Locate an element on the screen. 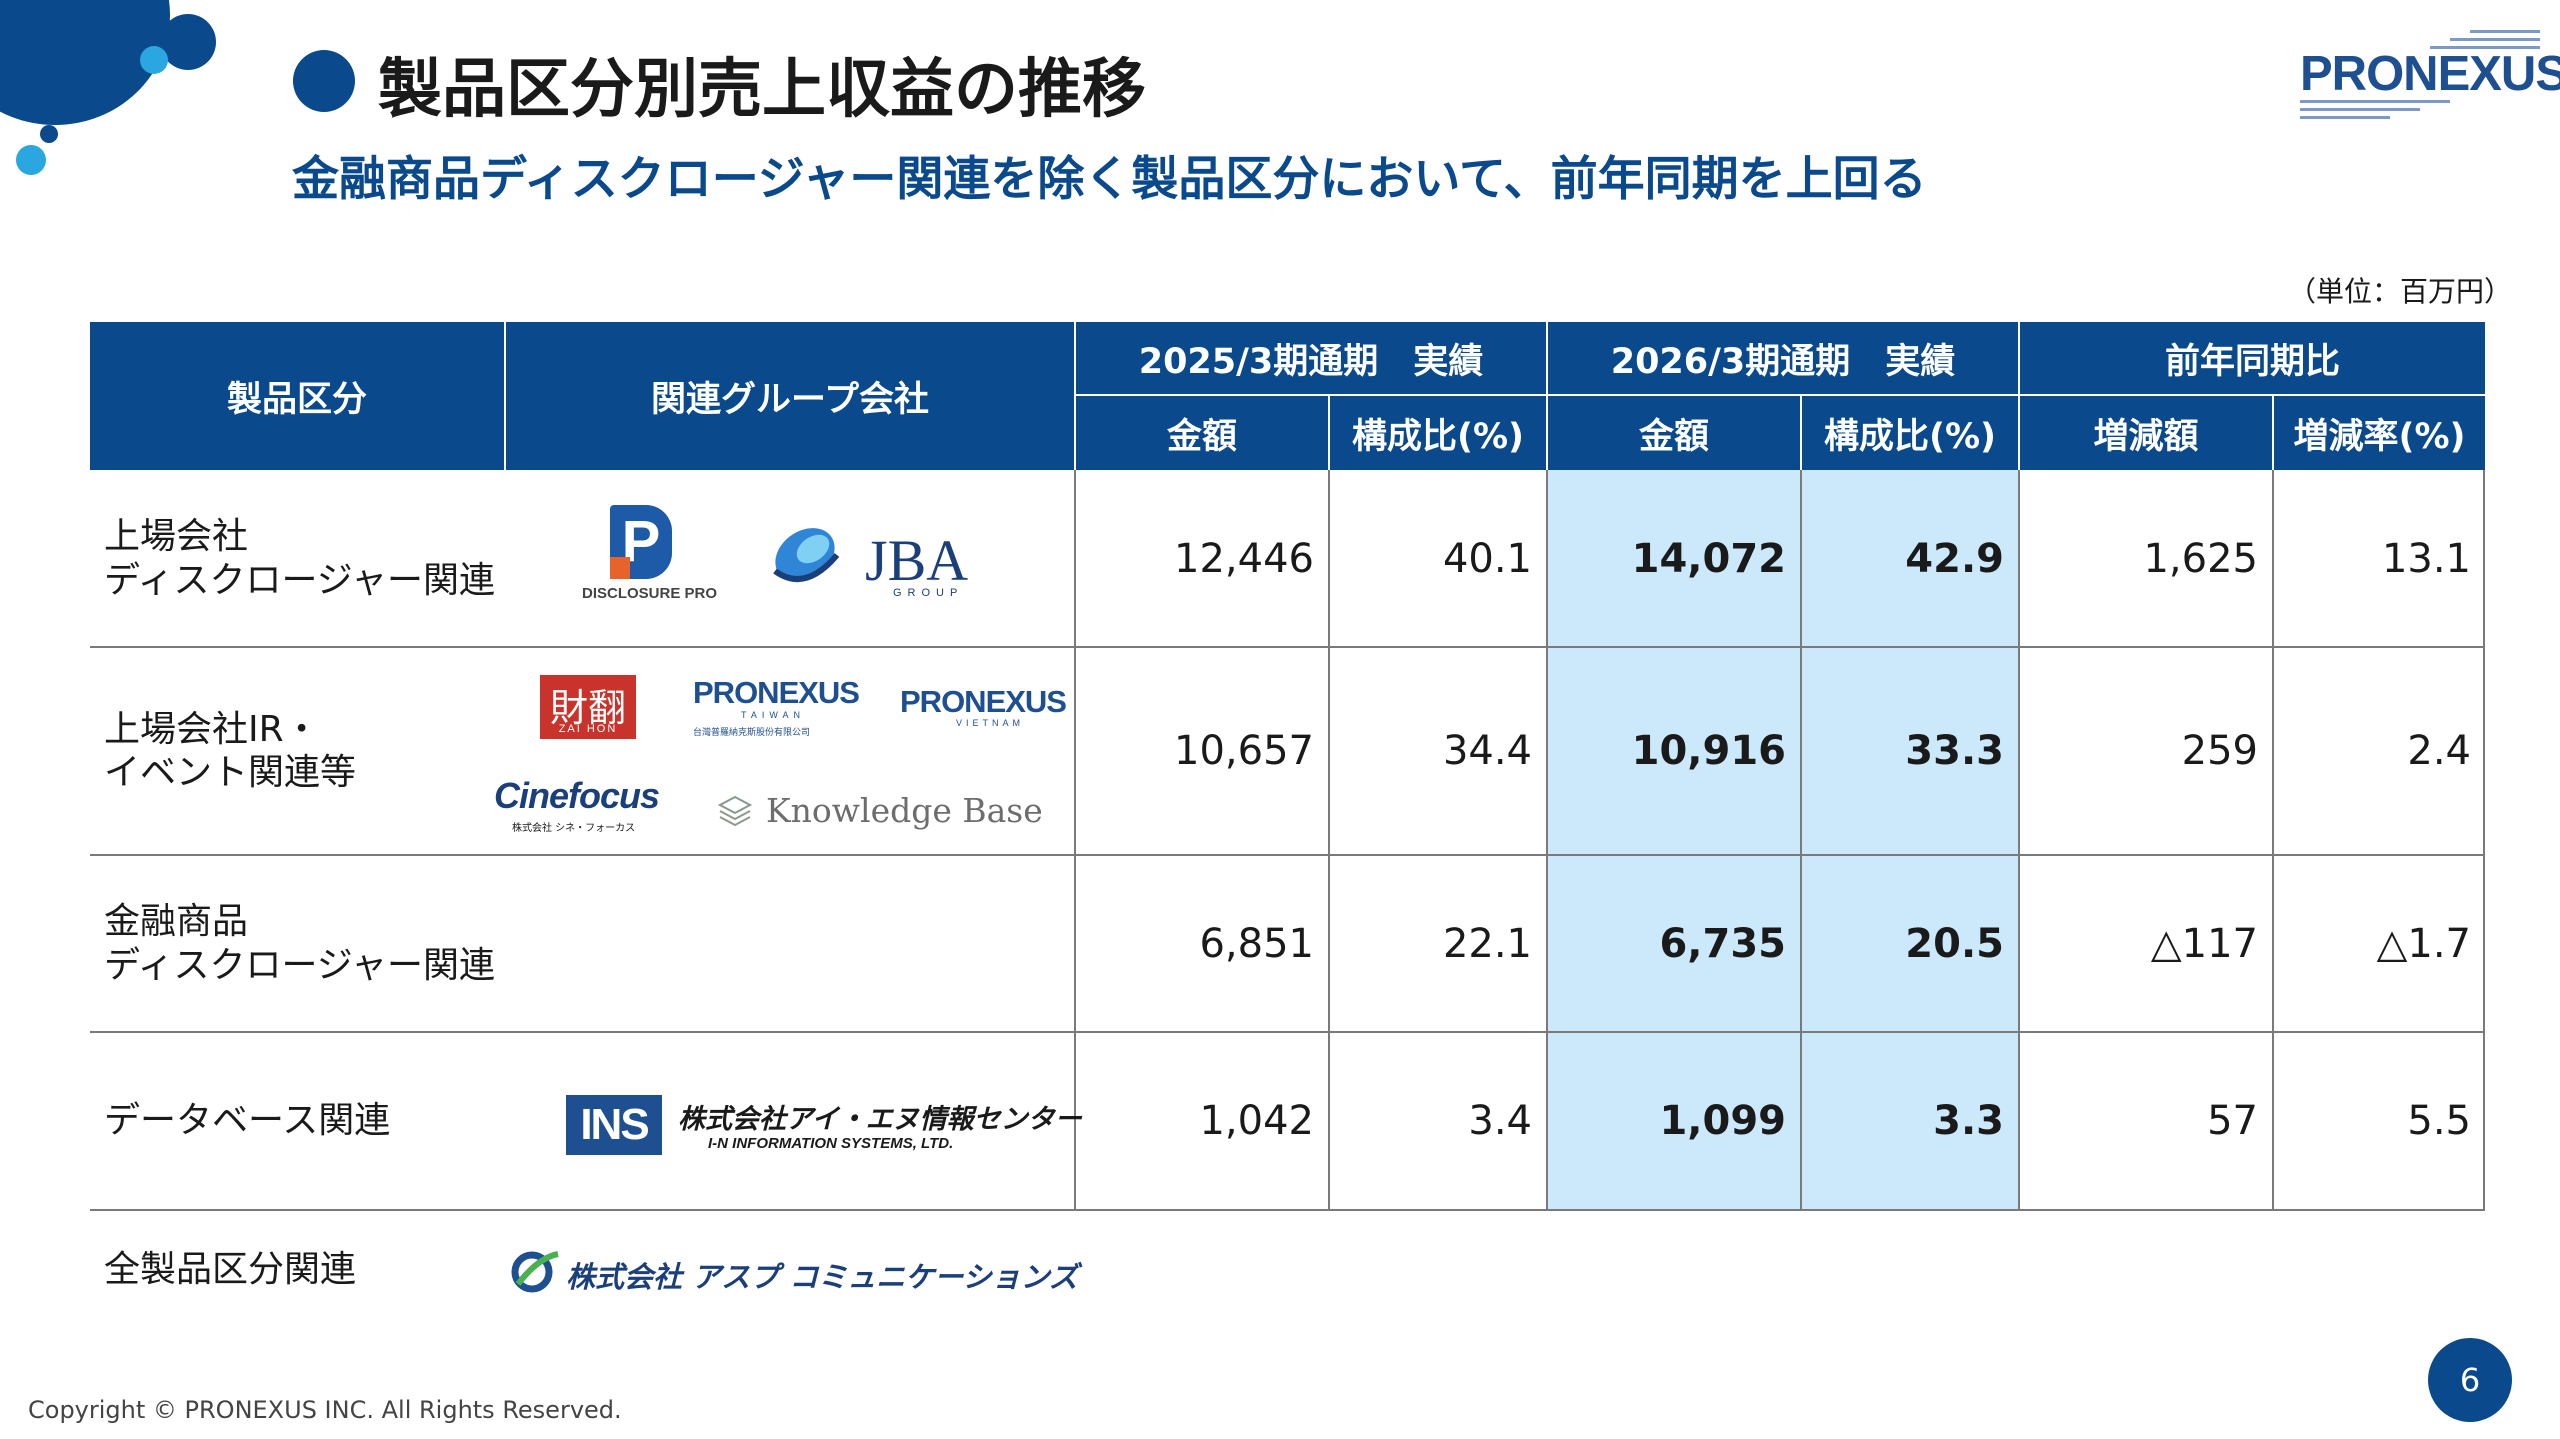  change: 259 is located at coordinates (2219, 751).